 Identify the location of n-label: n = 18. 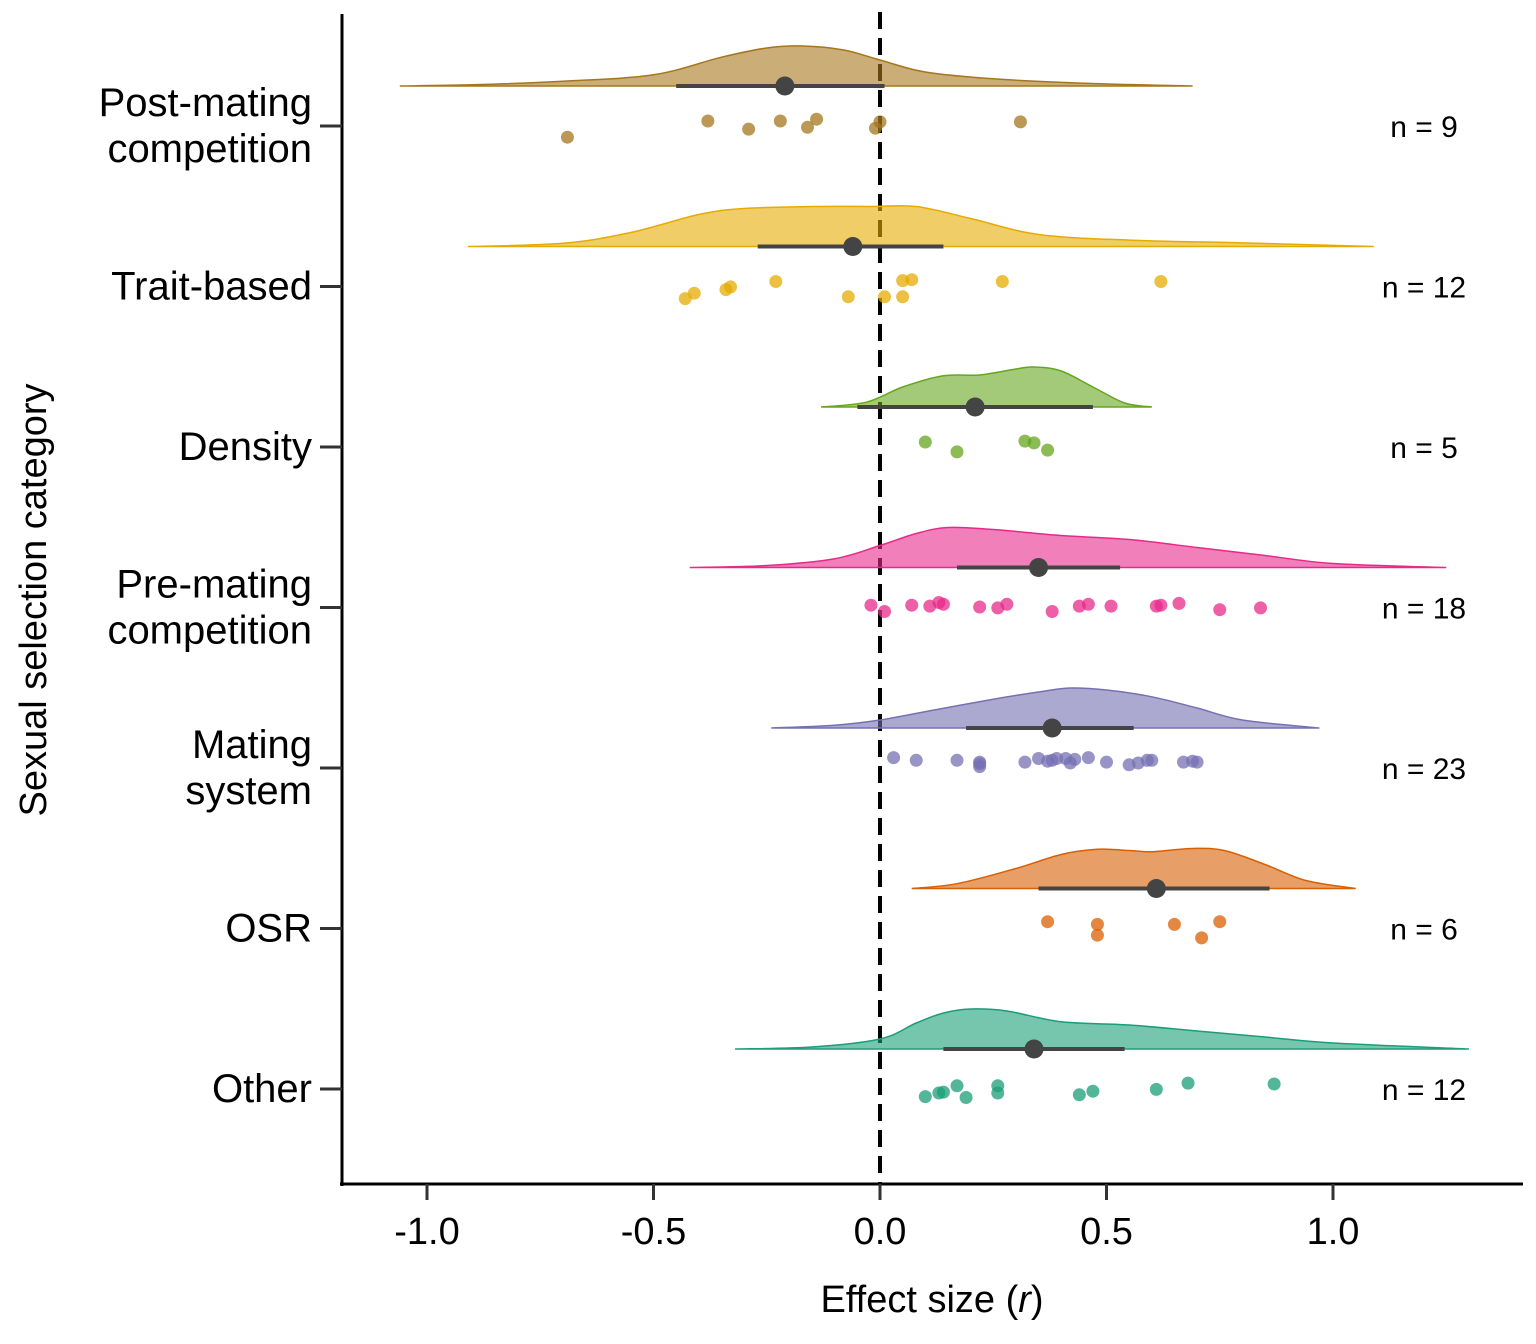
(1424, 609).